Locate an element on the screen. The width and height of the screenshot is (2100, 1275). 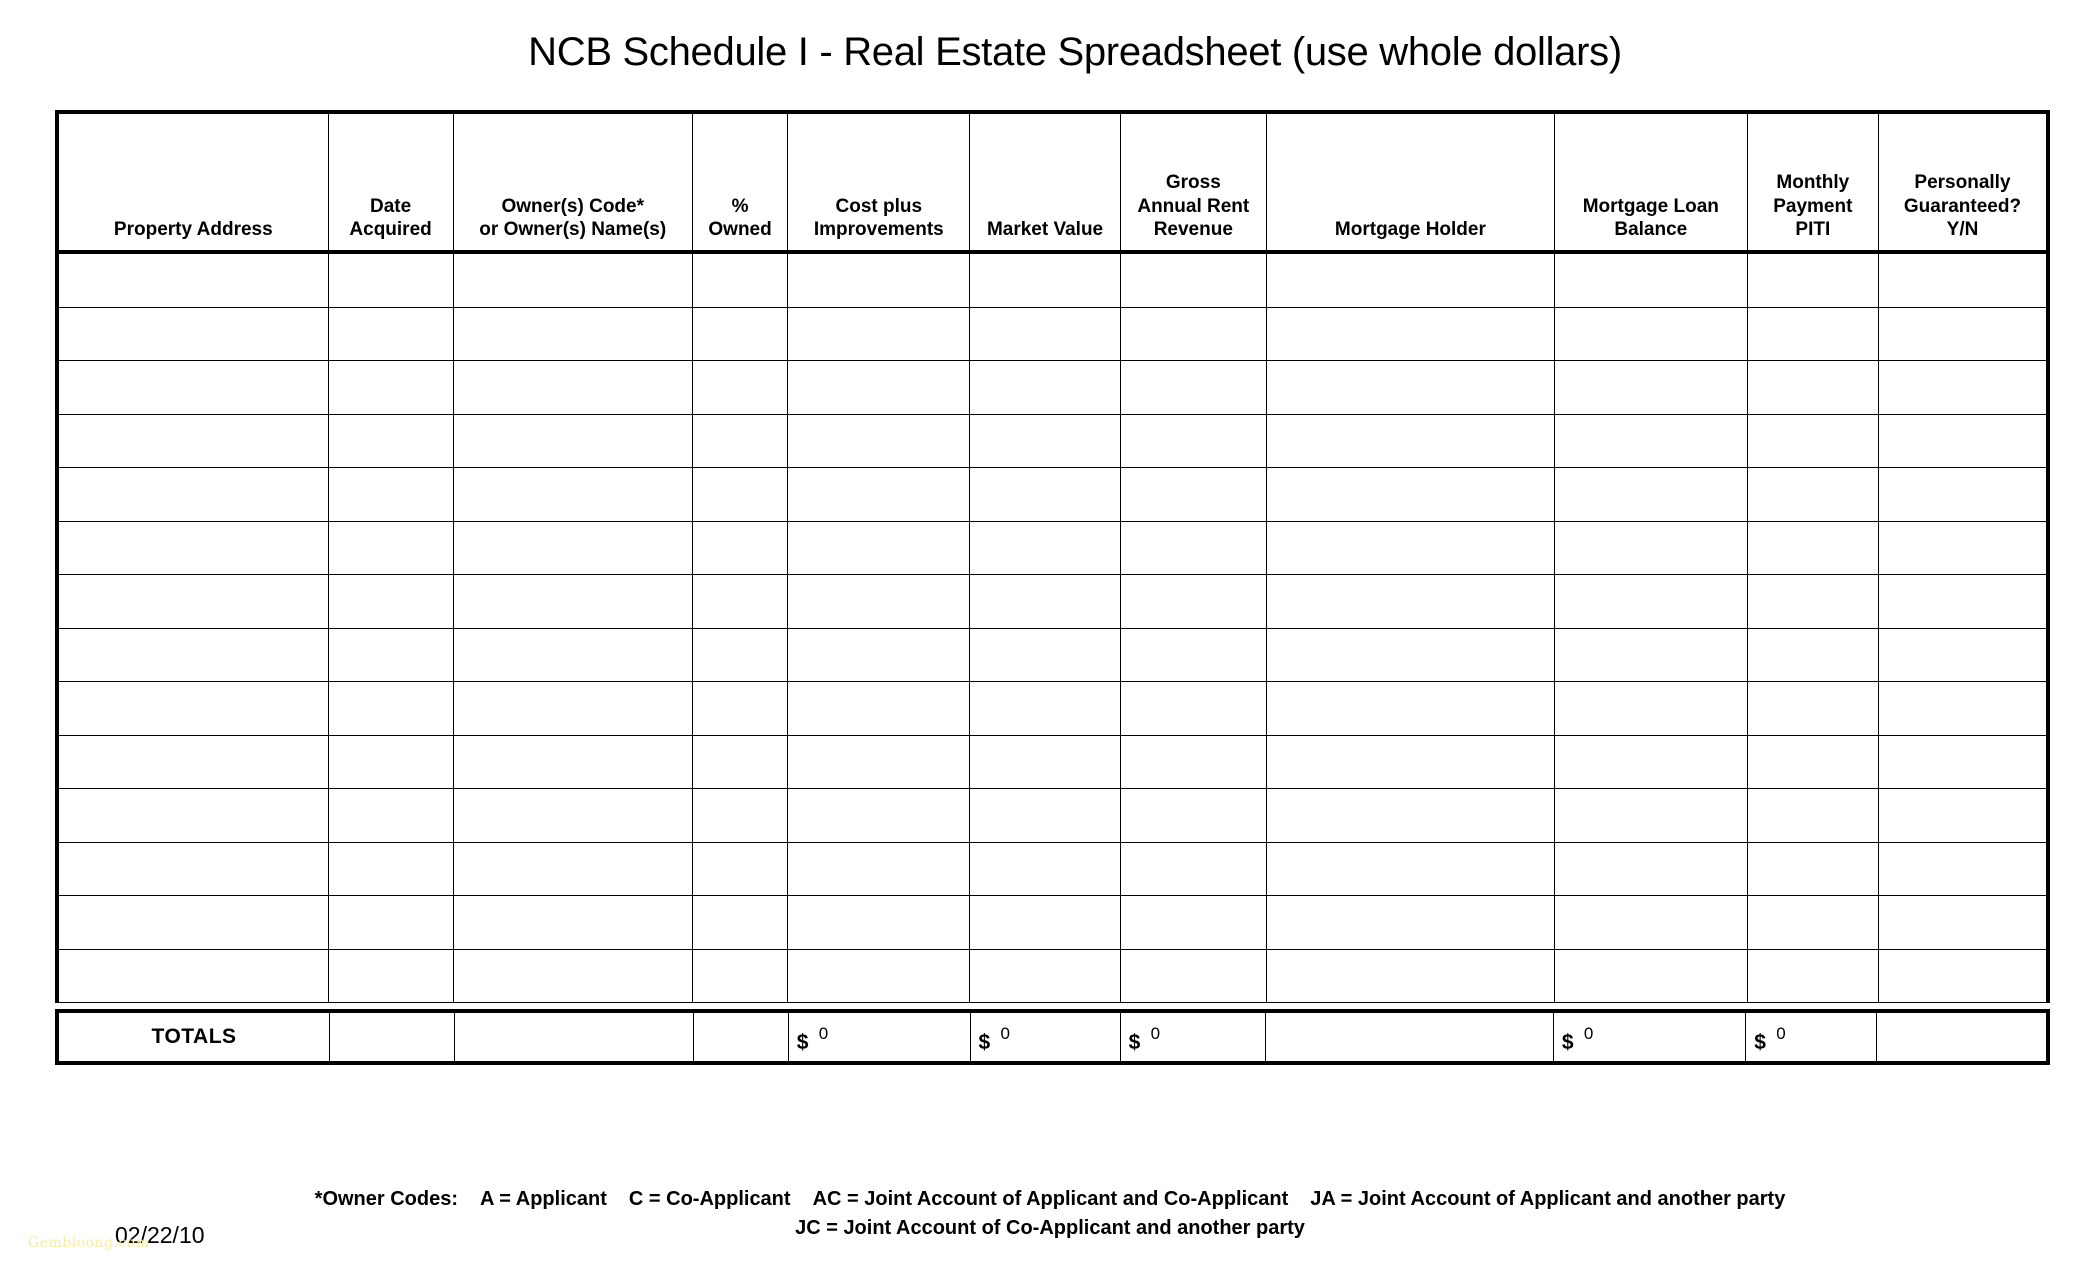
totals-amount-mortgage-loan-balance: $0 is located at coordinates (1649, 1037).